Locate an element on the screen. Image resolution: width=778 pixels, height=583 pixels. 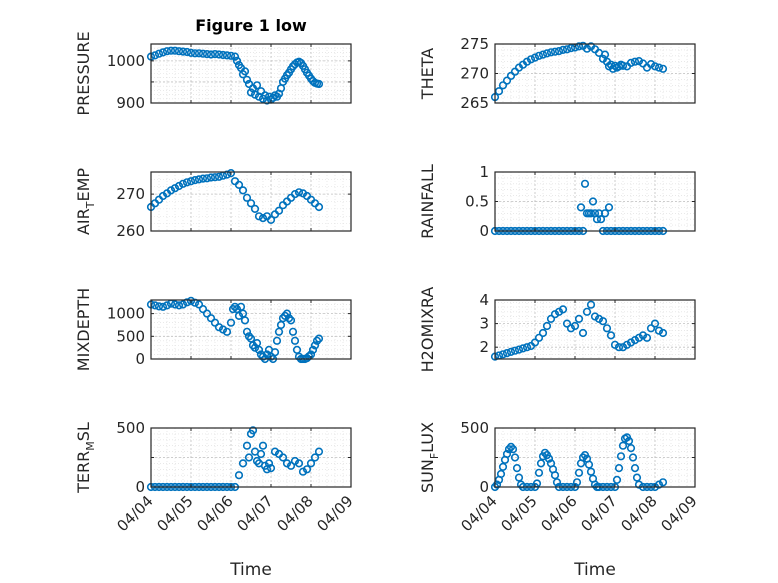
axes-background is located at coordinates (251, 329).